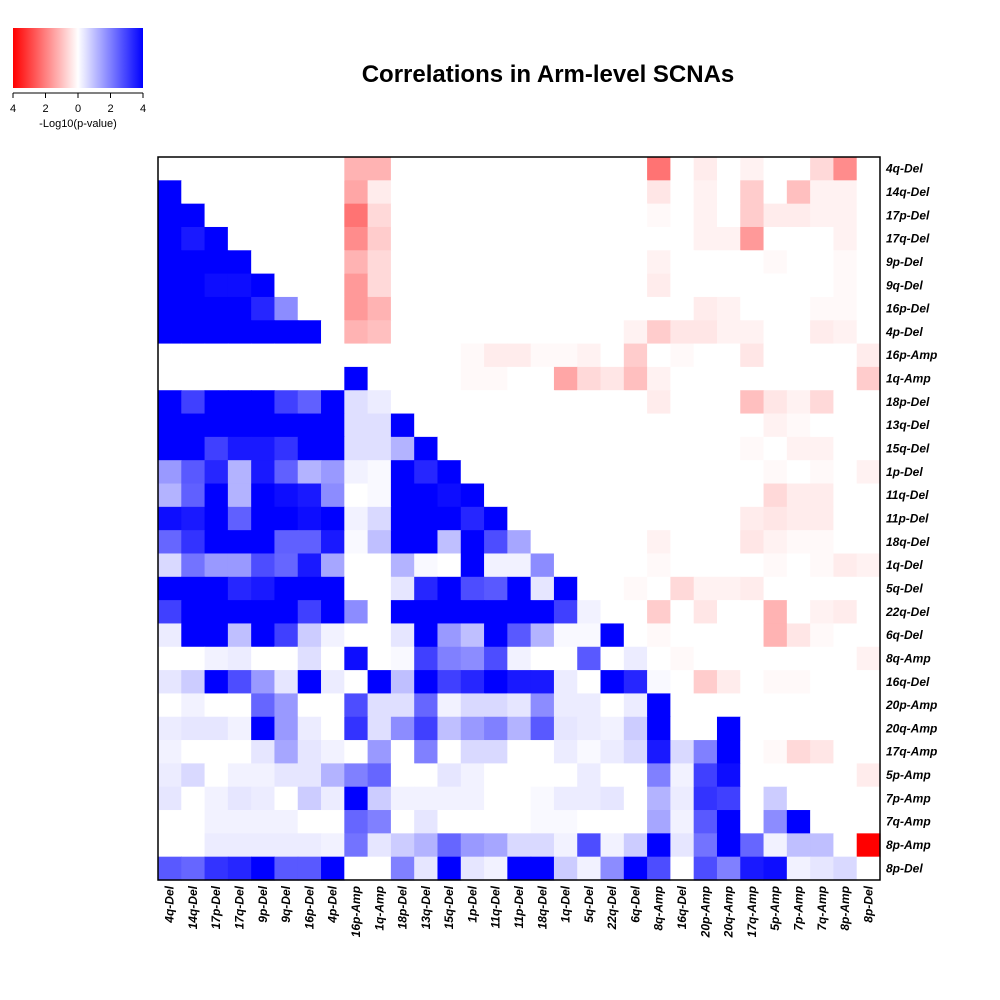 Image resolution: width=1000 pixels, height=1000 pixels. Describe the element at coordinates (426, 907) in the screenshot. I see `column-label: 13q-Del` at that location.